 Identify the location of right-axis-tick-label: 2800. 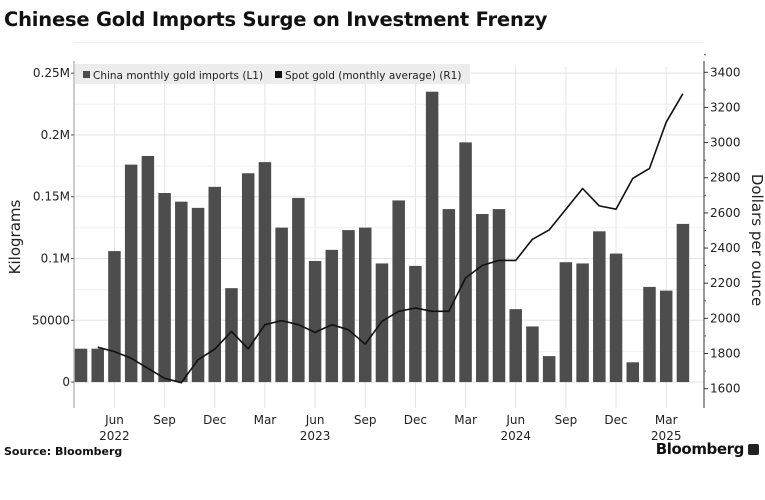
(725, 178).